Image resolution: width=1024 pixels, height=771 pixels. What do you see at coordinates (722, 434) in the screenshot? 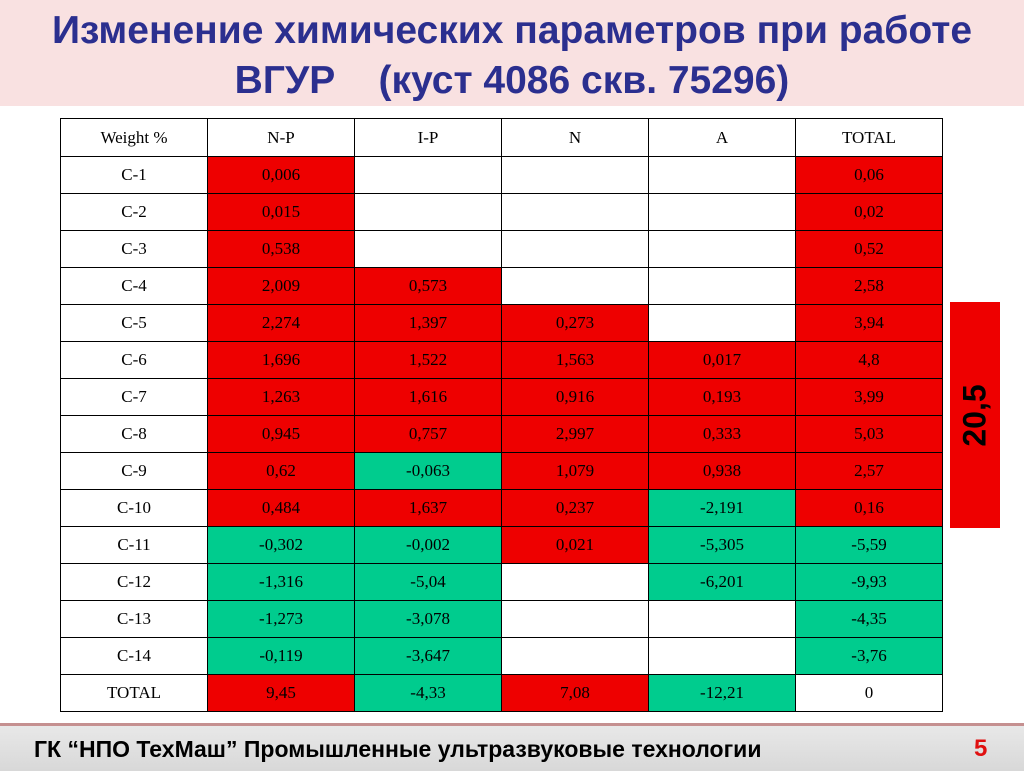
I see `table-cell: 0,333` at bounding box center [722, 434].